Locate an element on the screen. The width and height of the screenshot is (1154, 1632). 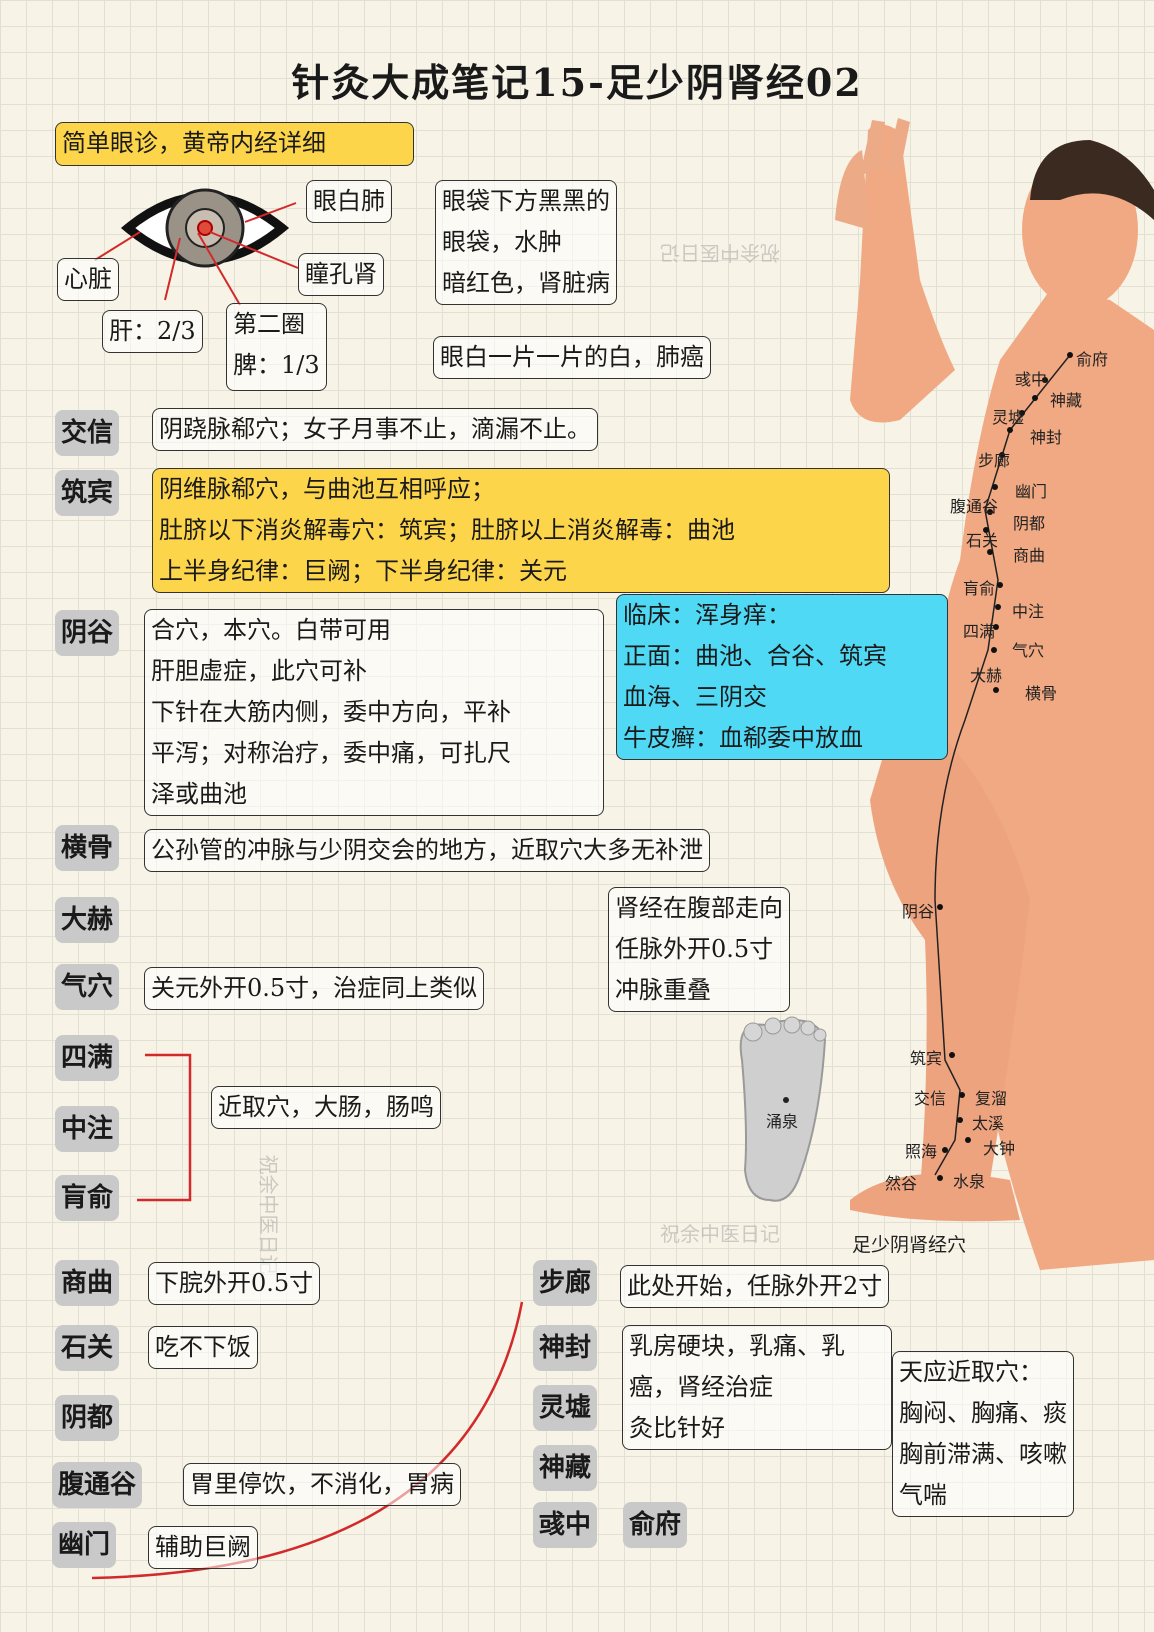
acupoint-label: 水泉 is located at coordinates (969, 1181).